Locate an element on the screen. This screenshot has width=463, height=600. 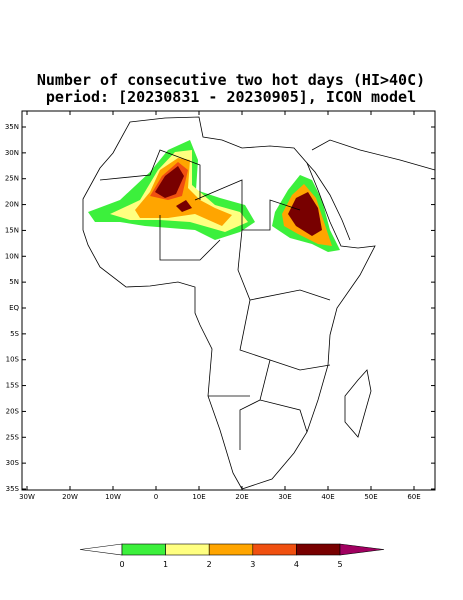
lon-label: 10W is located at coordinates (113, 497).